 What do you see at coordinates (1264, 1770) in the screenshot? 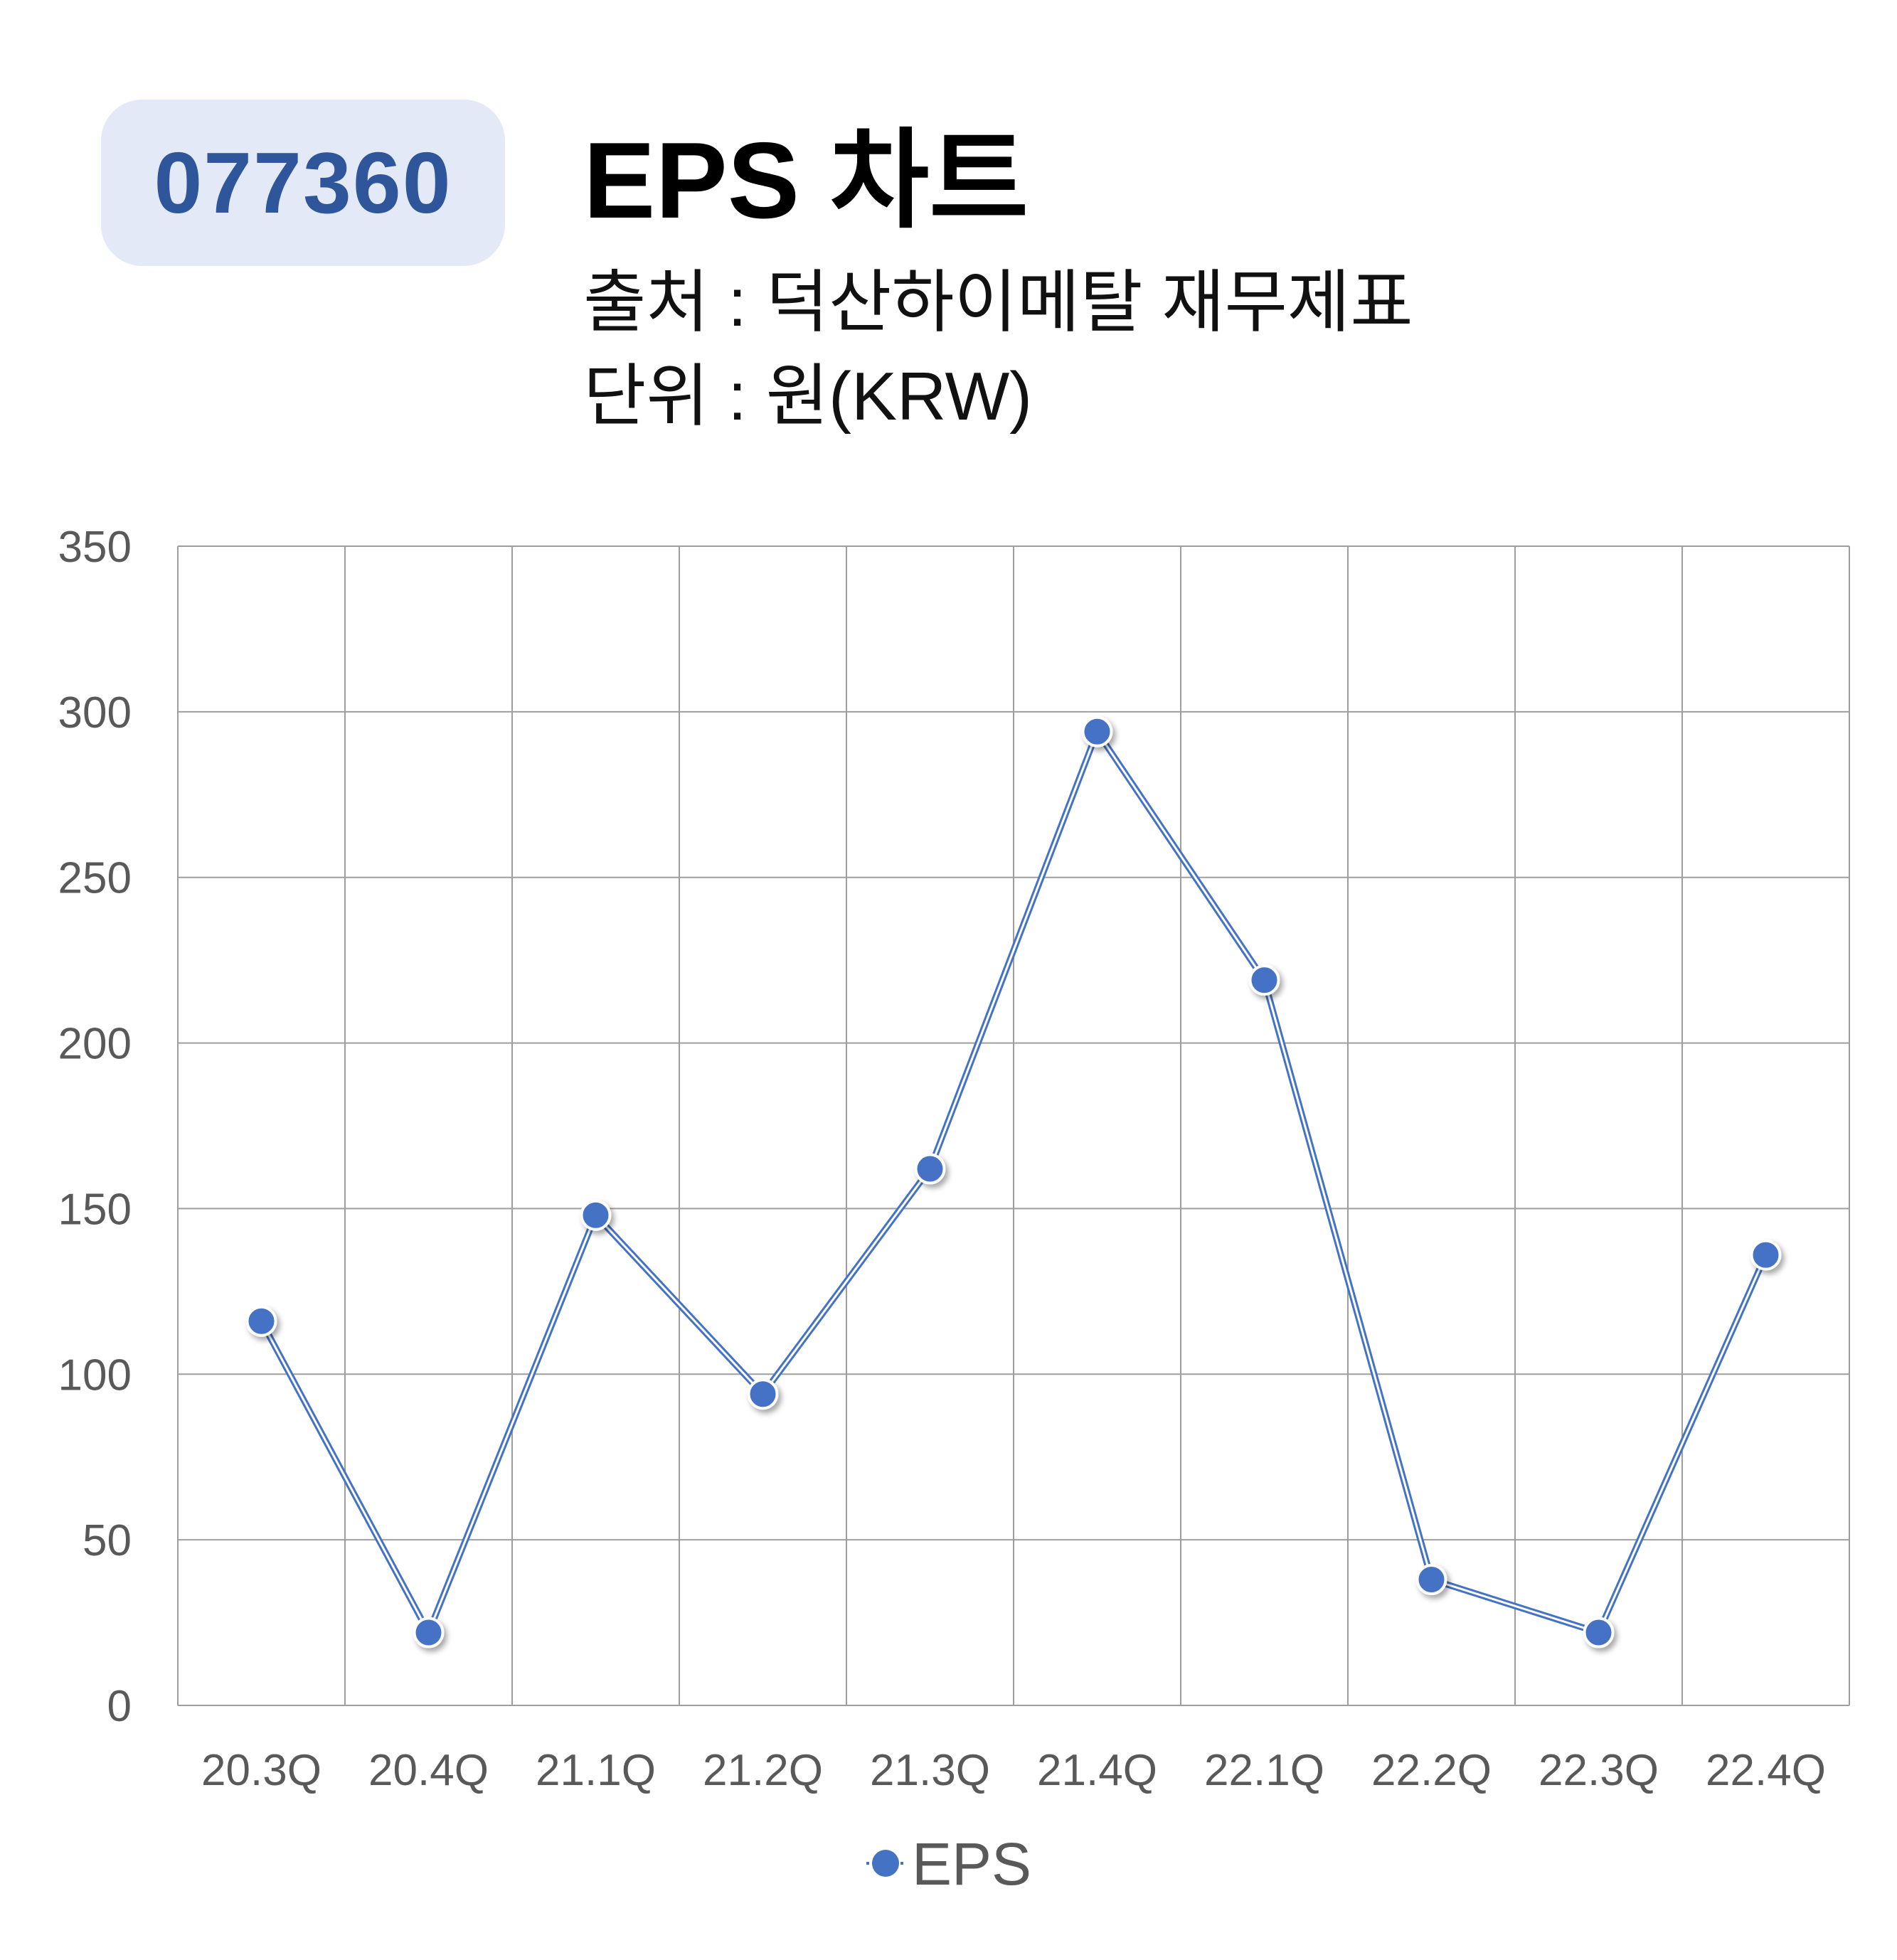
I see `x-tick-label: 22.1Q` at bounding box center [1264, 1770].